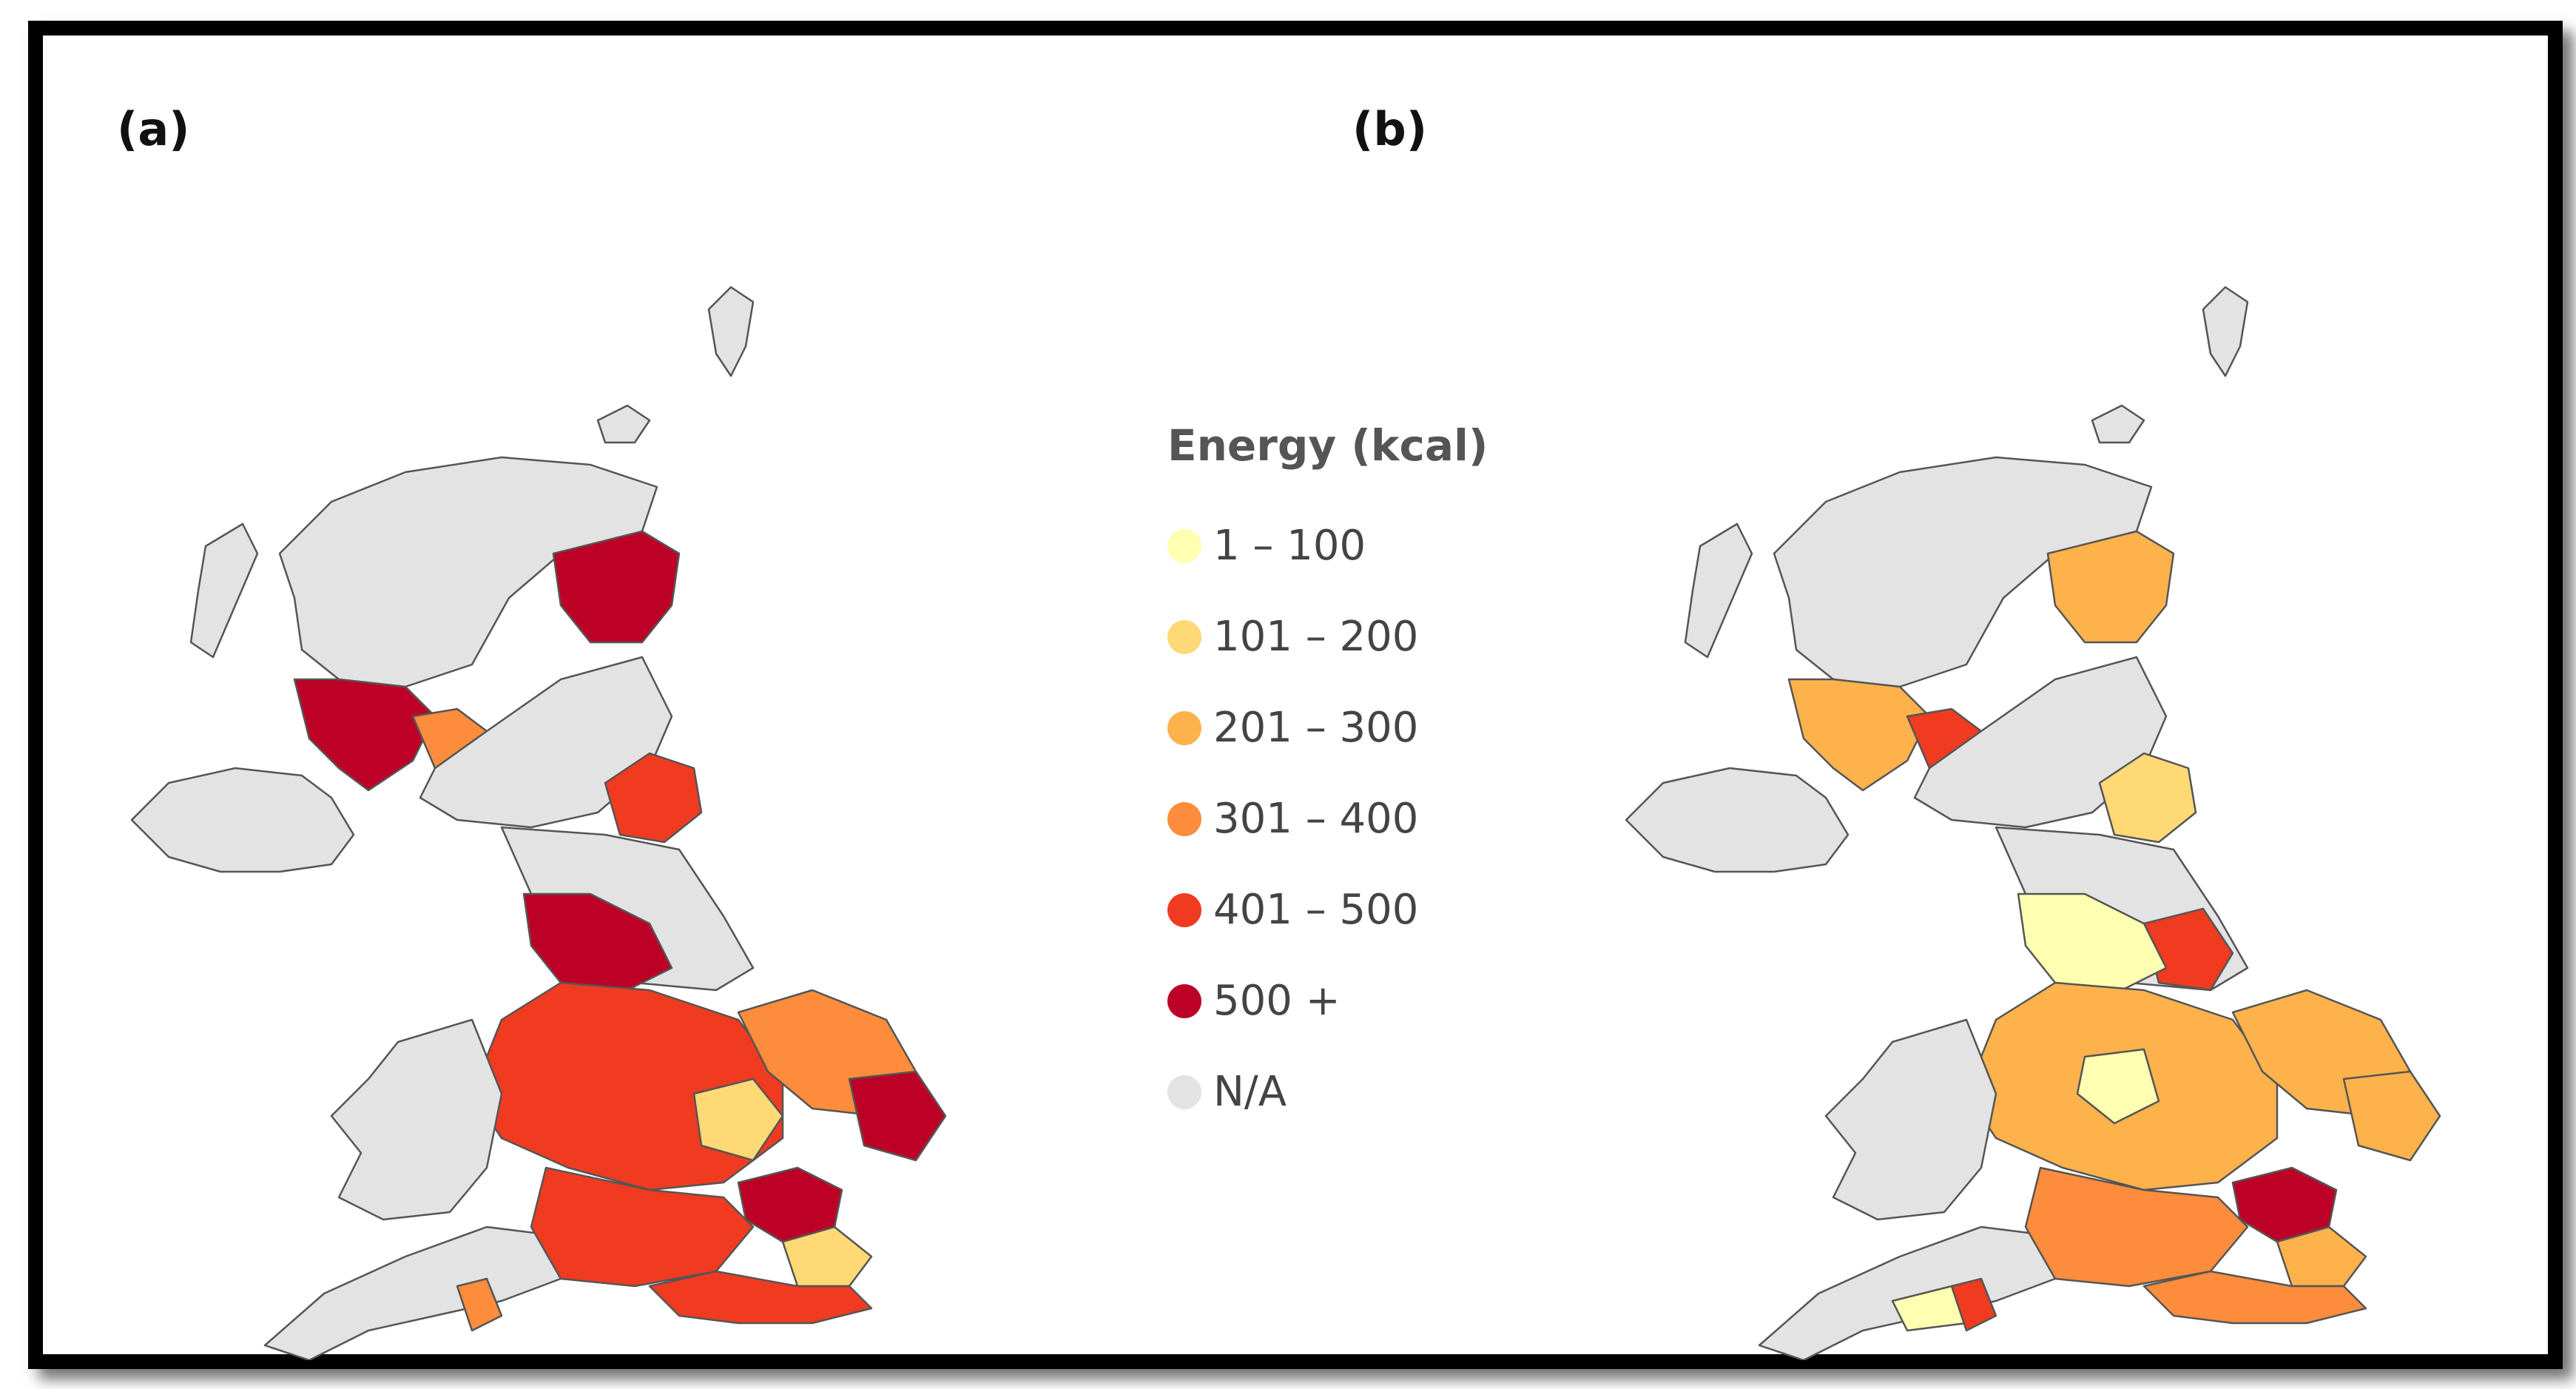 Image resolution: width=2576 pixels, height=1389 pixels. I want to click on legend-item: 301 – 400, so click(1327, 819).